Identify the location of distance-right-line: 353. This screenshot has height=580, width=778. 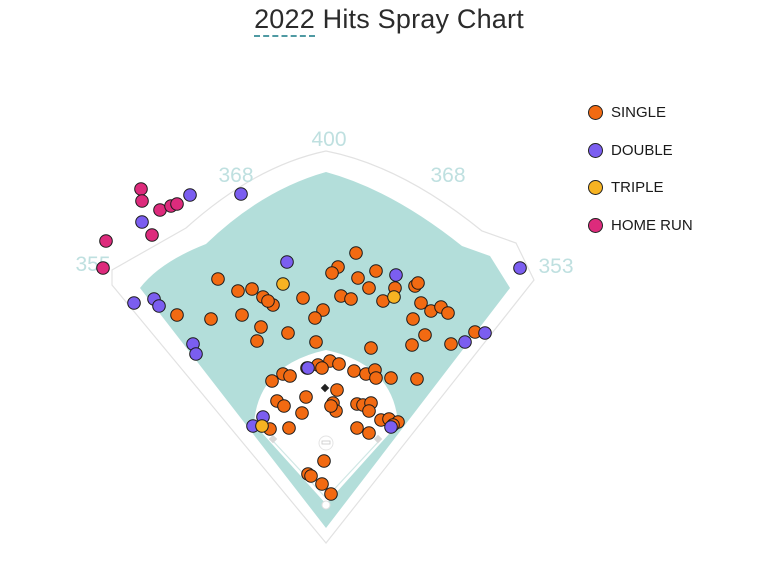
(555, 266).